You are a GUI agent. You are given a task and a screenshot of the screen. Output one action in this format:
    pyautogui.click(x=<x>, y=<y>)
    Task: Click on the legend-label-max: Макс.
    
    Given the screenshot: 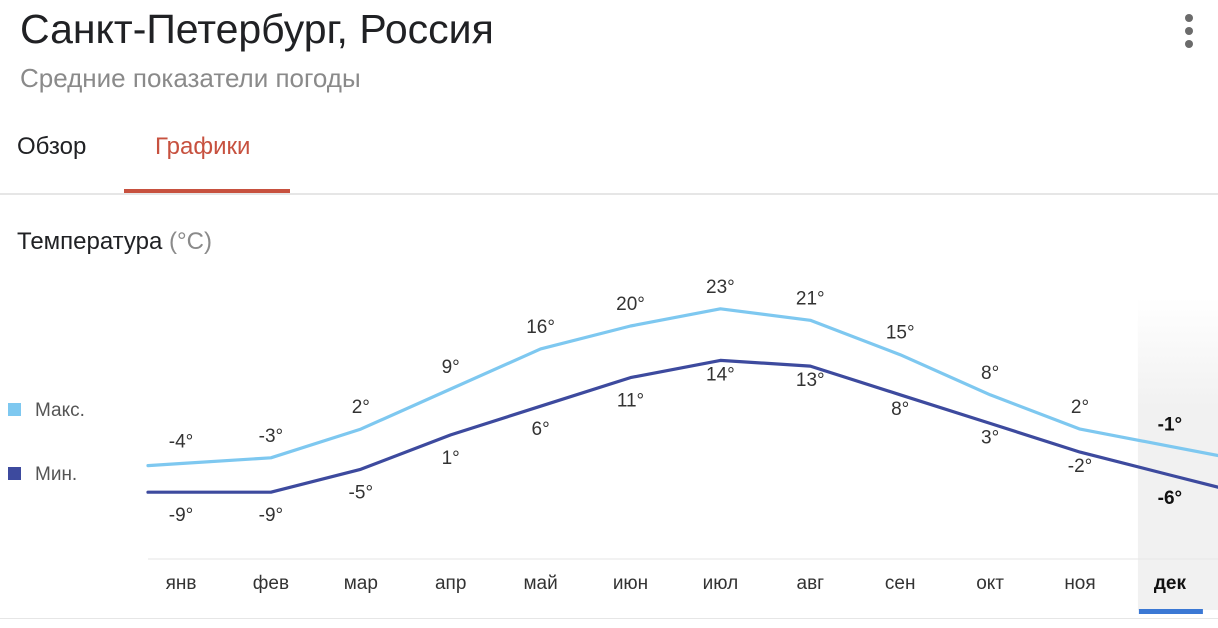 What is the action you would take?
    pyautogui.click(x=60, y=410)
    